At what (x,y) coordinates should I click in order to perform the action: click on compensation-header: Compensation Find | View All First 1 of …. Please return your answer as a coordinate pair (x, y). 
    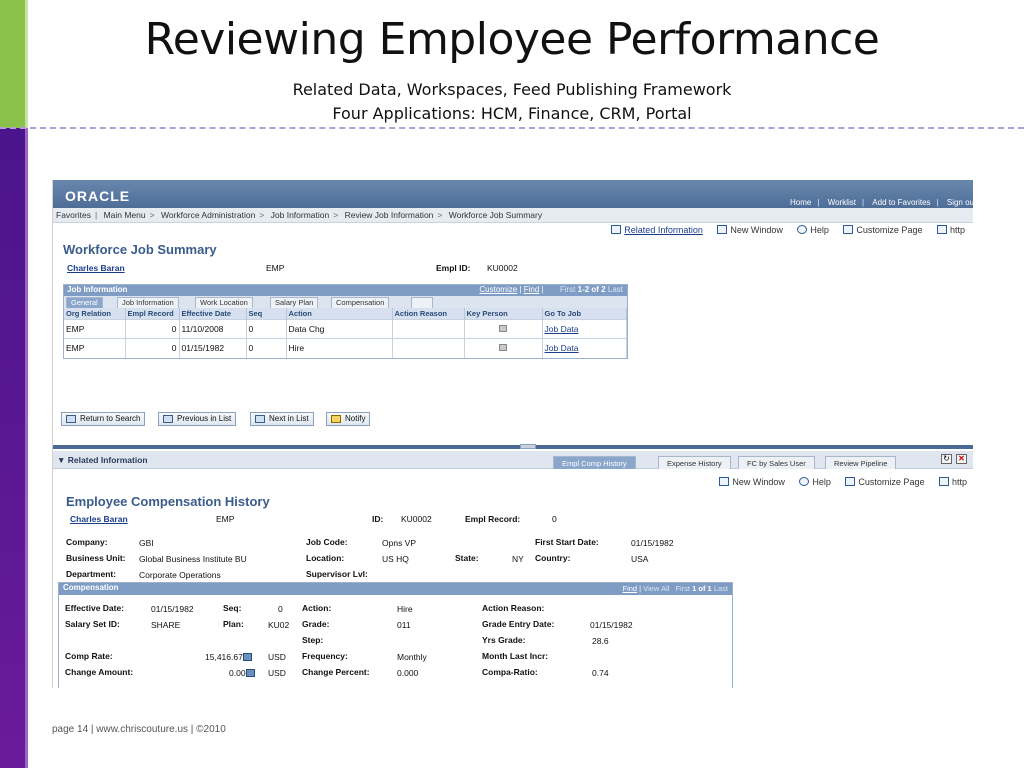
    Looking at the image, I should click on (395, 589).